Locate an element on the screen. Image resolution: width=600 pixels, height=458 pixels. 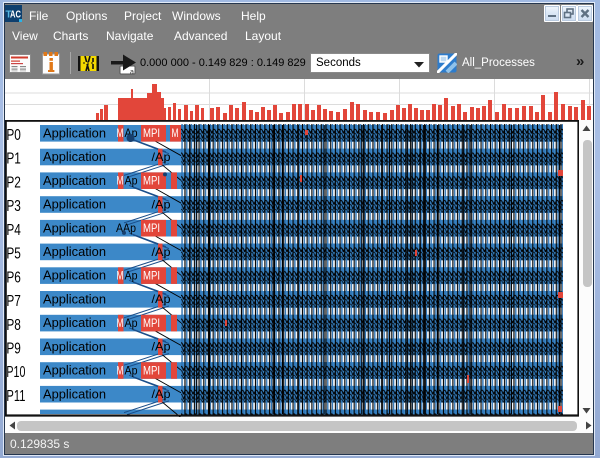
svg-text: P7 is located at coordinates (13, 301).